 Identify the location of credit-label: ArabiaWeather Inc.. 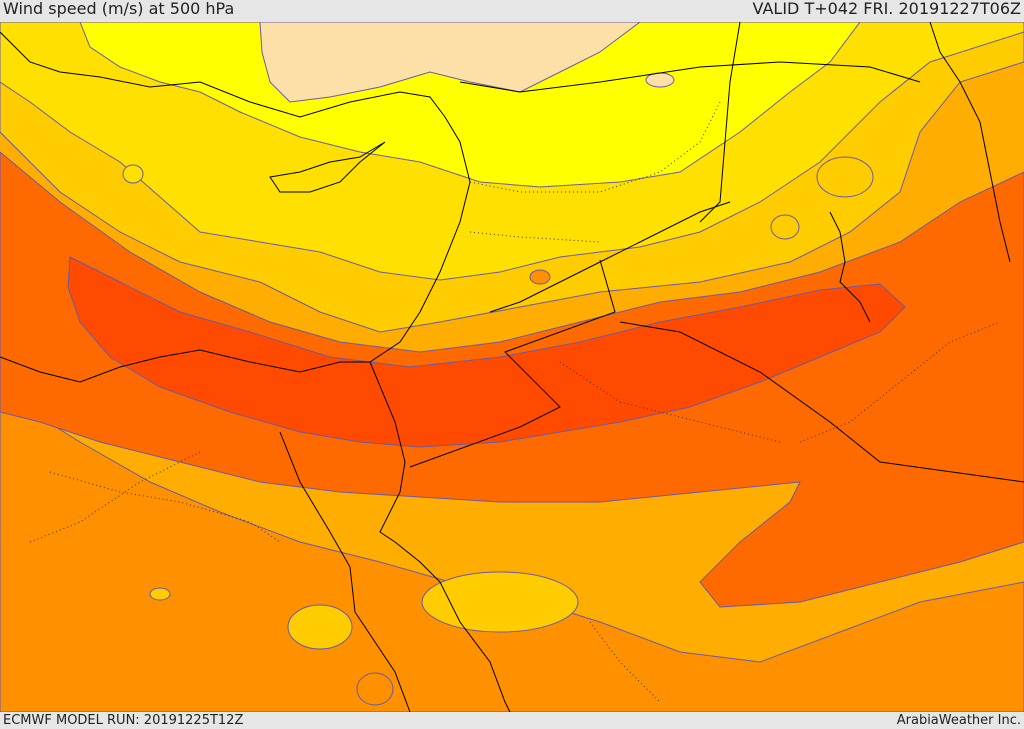
(958, 720).